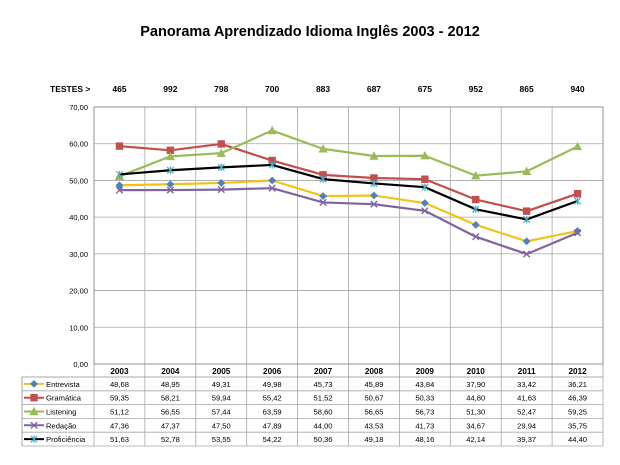  I want to click on y-tick-label: 20,00, so click(78, 291).